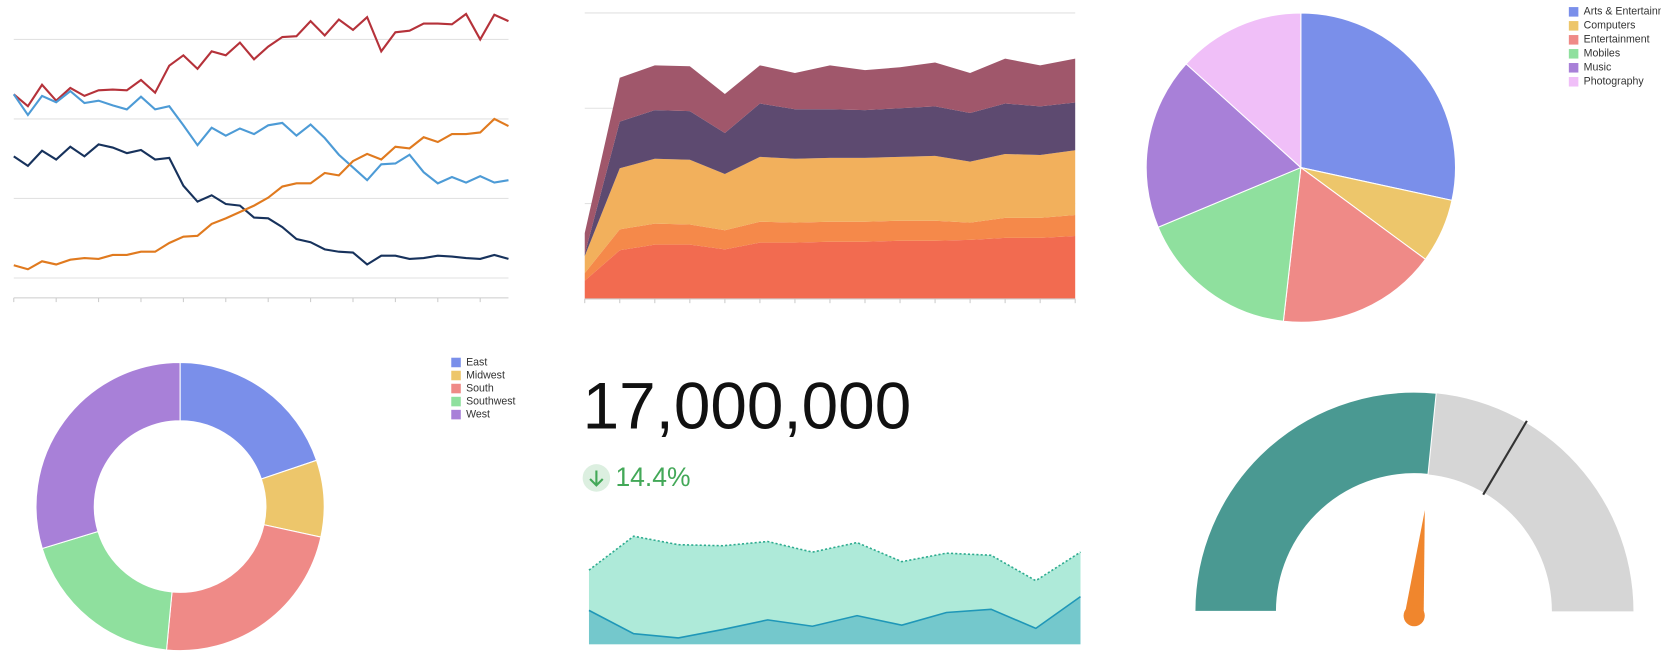 The height and width of the screenshot is (672, 1661). Describe the element at coordinates (1622, 12) in the screenshot. I see `legend-label: Arts & Entertainment` at that location.